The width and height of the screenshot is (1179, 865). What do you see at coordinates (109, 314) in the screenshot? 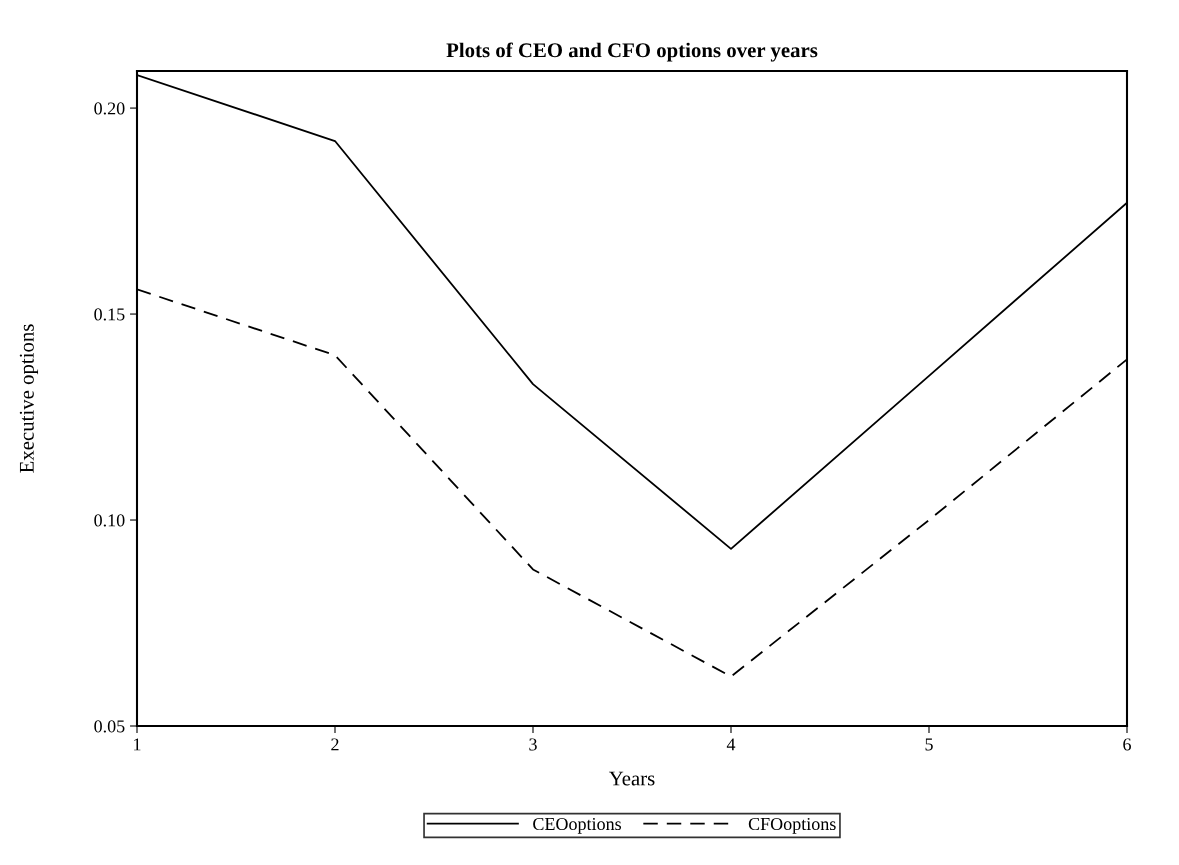
I see `y-tick-label: 0.15` at bounding box center [109, 314].